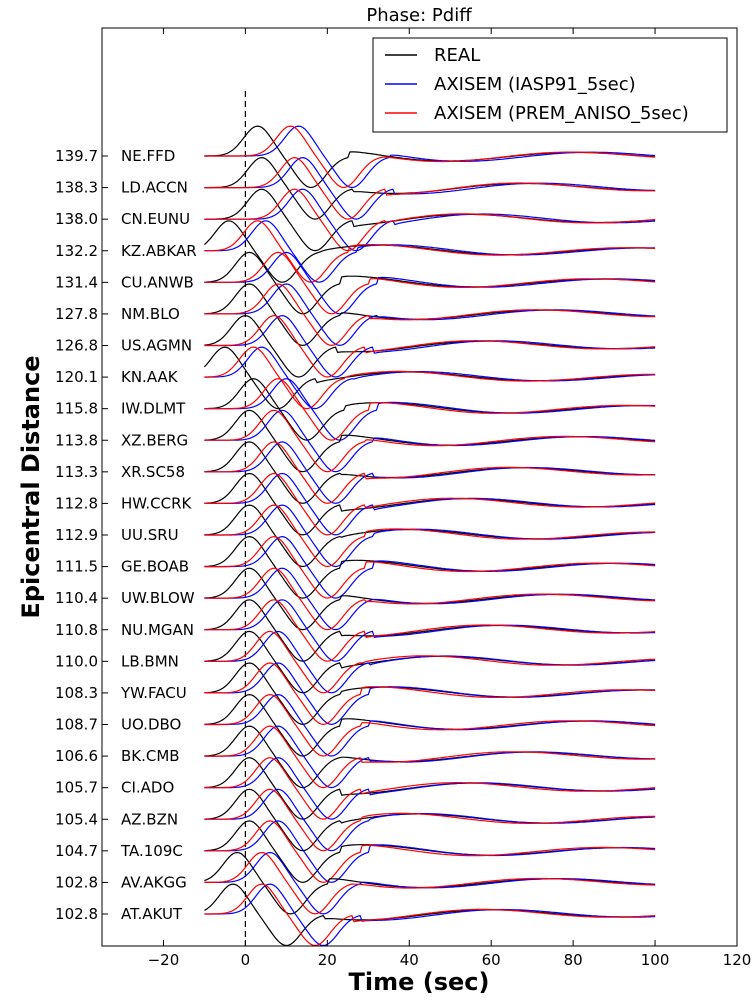 This screenshot has height=1000, width=755. What do you see at coordinates (76, 756) in the screenshot?
I see `distance-label: 106.6` at bounding box center [76, 756].